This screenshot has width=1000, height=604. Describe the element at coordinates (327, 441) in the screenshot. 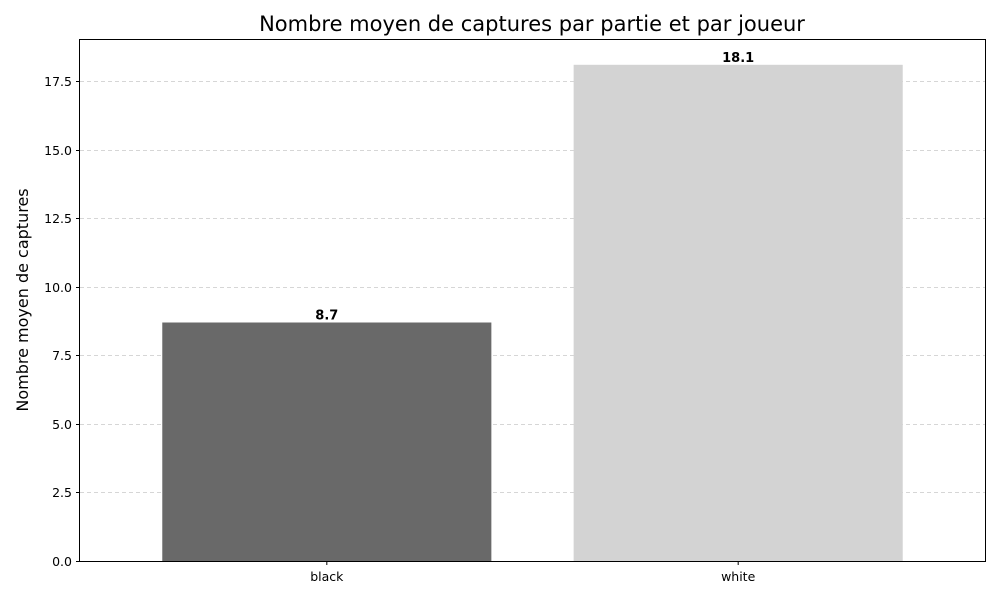

I see `bar-black` at that location.